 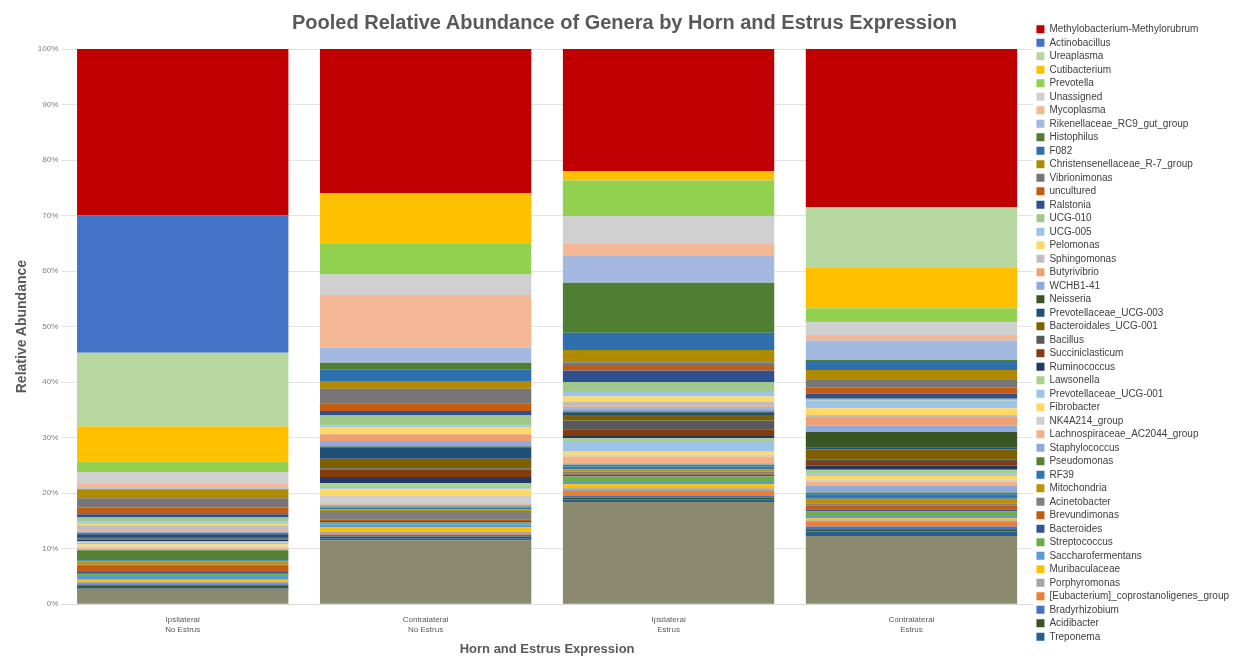 I want to click on x-tick-label: Contralateral Estrus, so click(x=911, y=624).